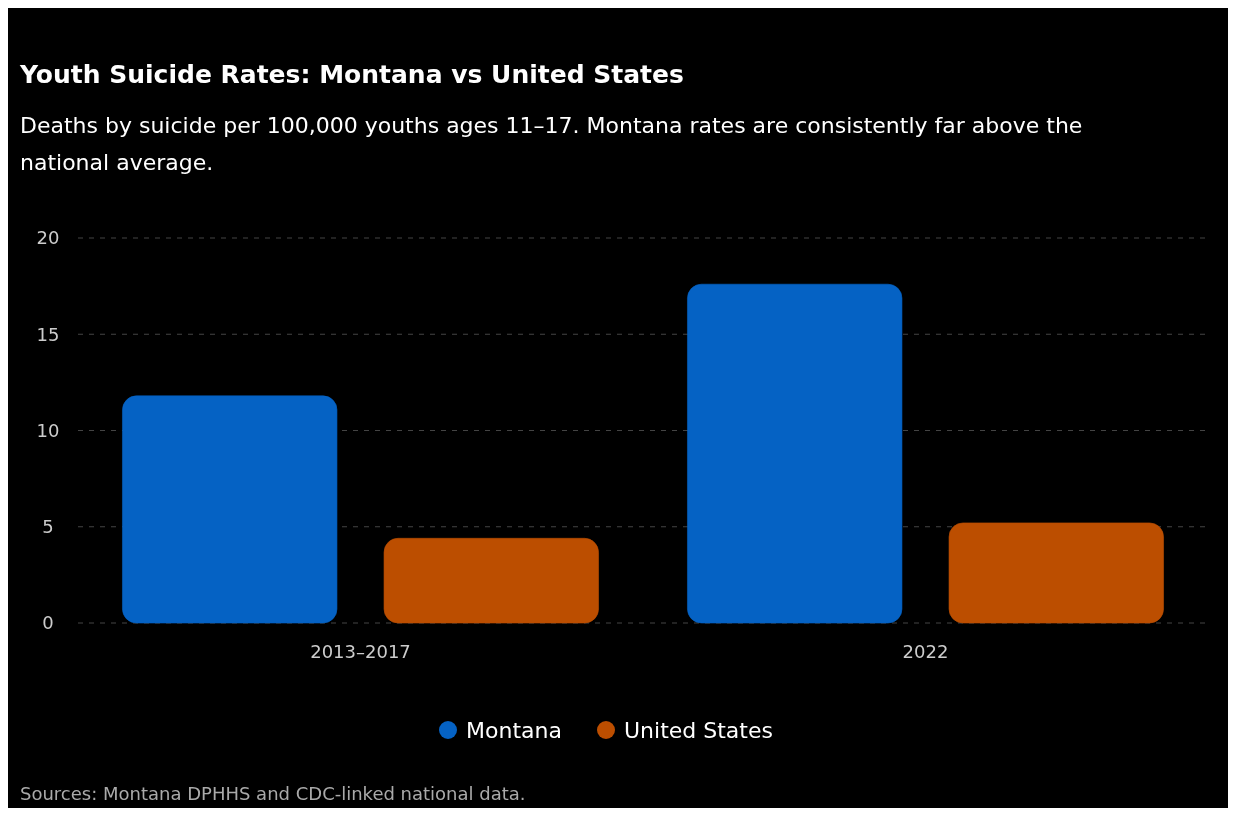 This screenshot has width=1236, height=816. I want to click on y-tick-label: 0, so click(48, 623).